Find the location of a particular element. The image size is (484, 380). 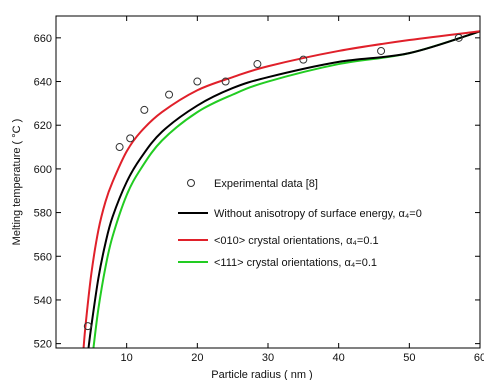

legend-label-experimental: Experimental data [8] is located at coordinates (266, 184).